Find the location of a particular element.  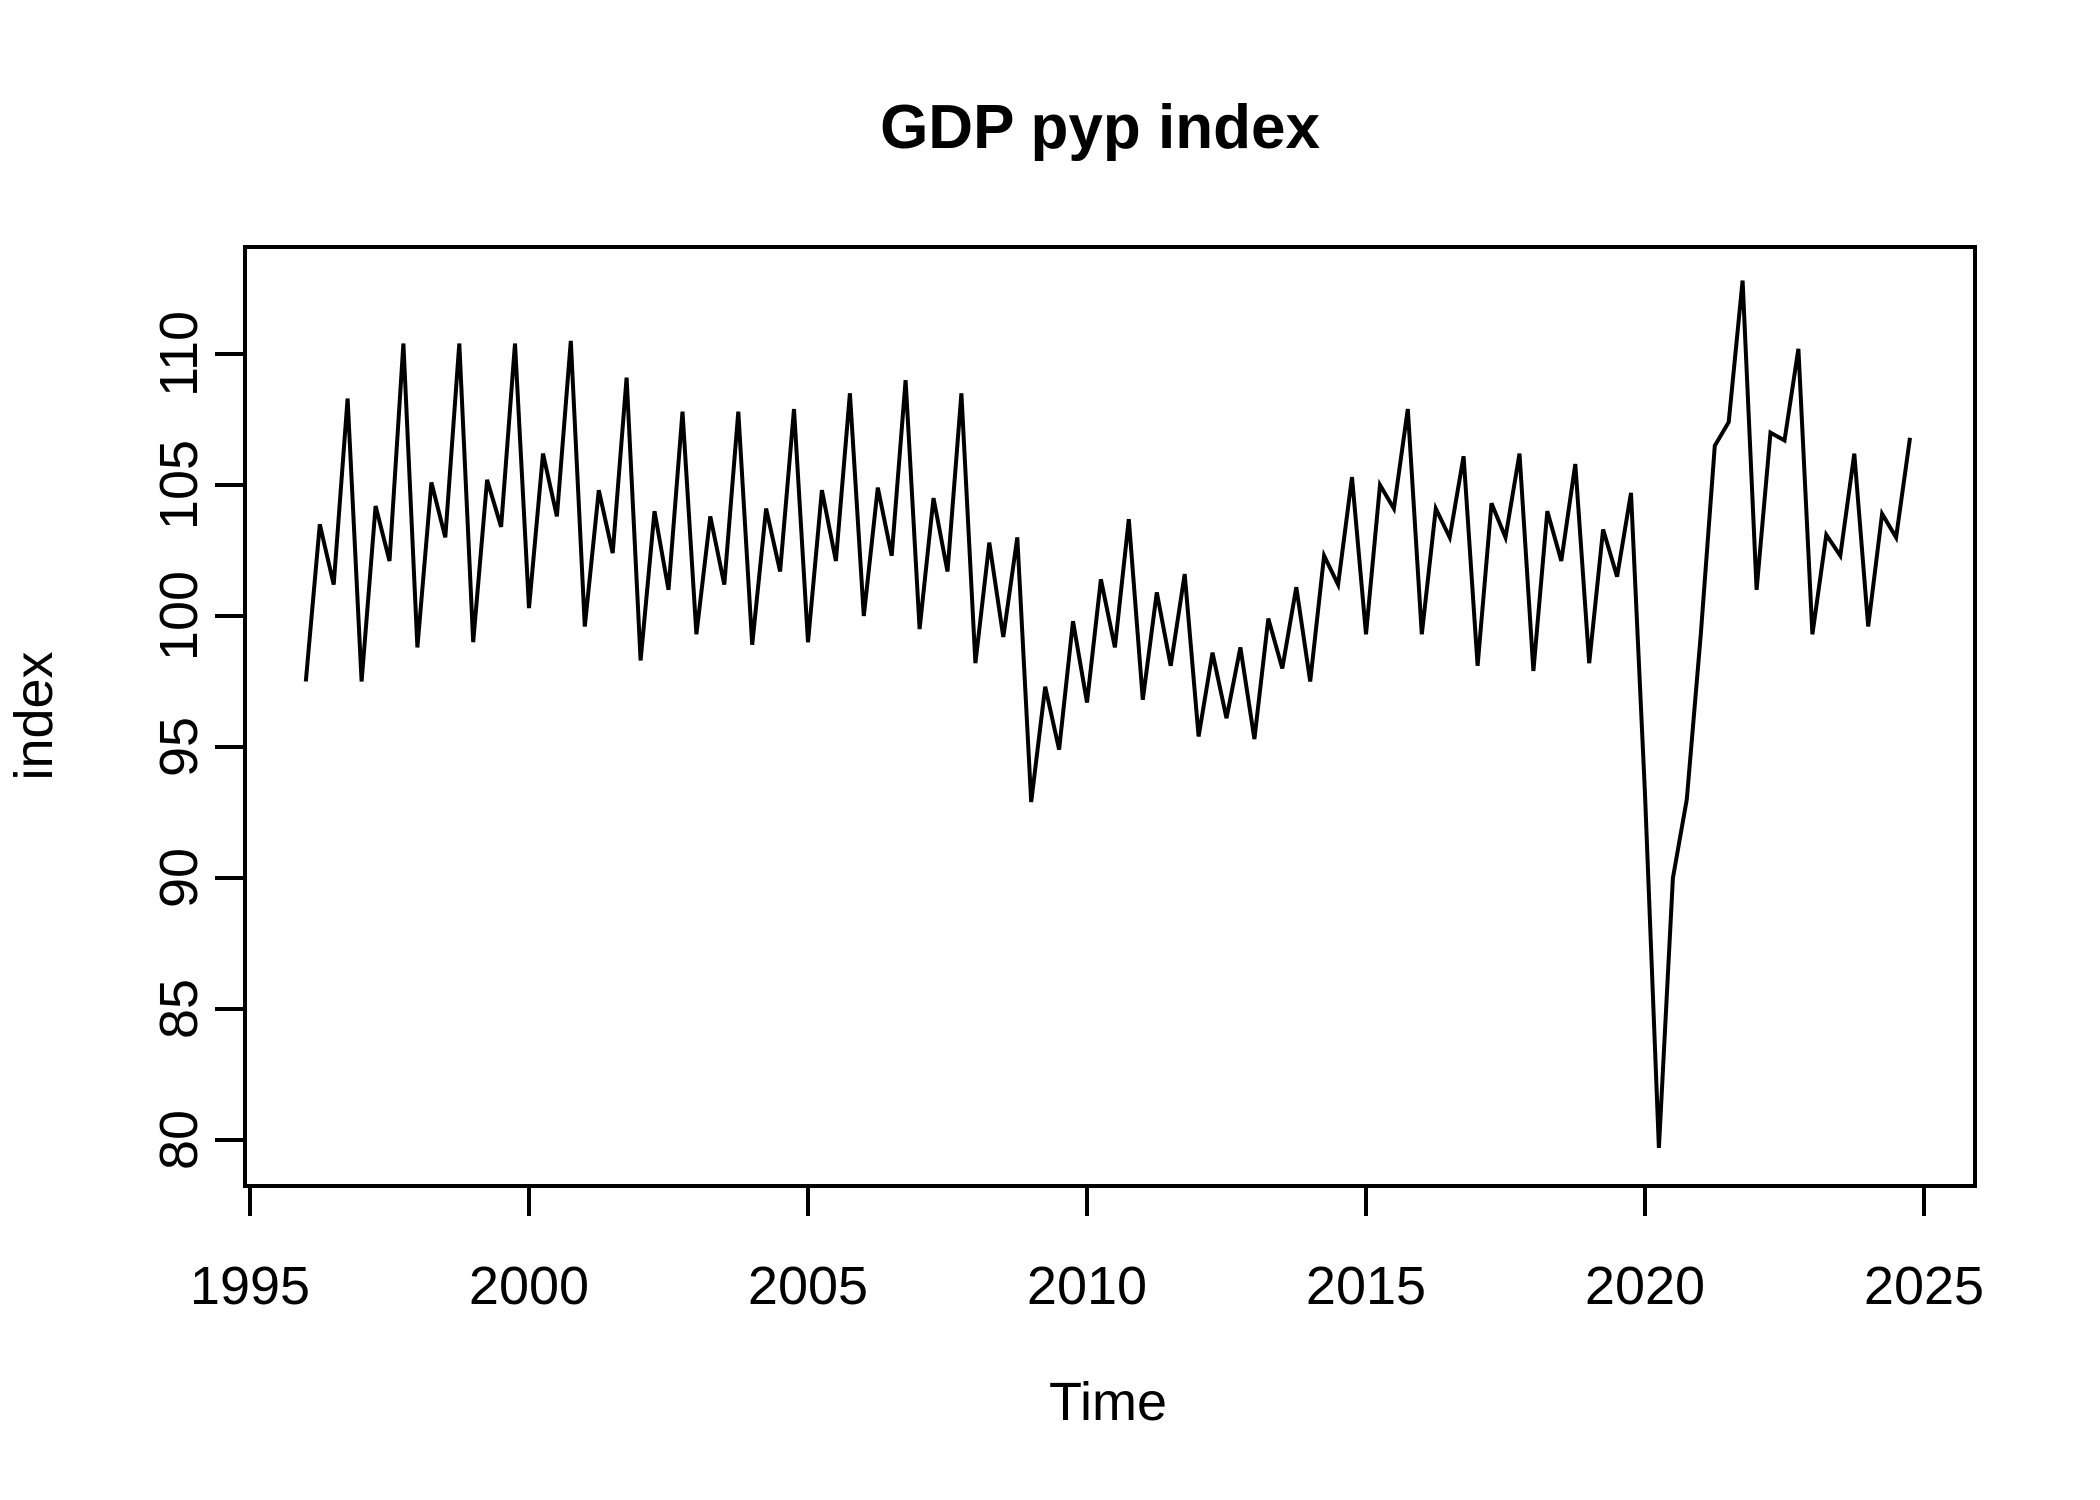

x-tick-label: 2005 is located at coordinates (808, 1286).